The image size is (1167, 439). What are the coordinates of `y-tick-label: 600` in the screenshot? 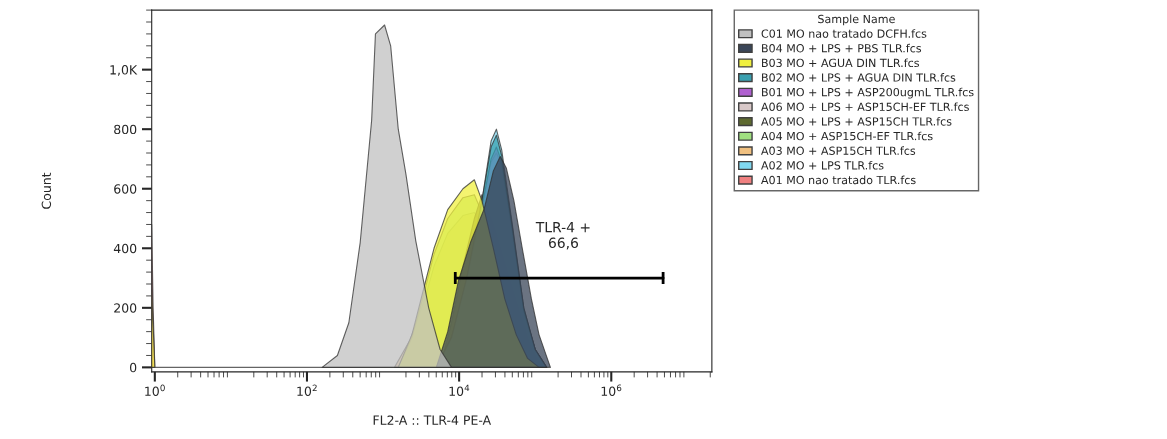 It's located at (125, 189).